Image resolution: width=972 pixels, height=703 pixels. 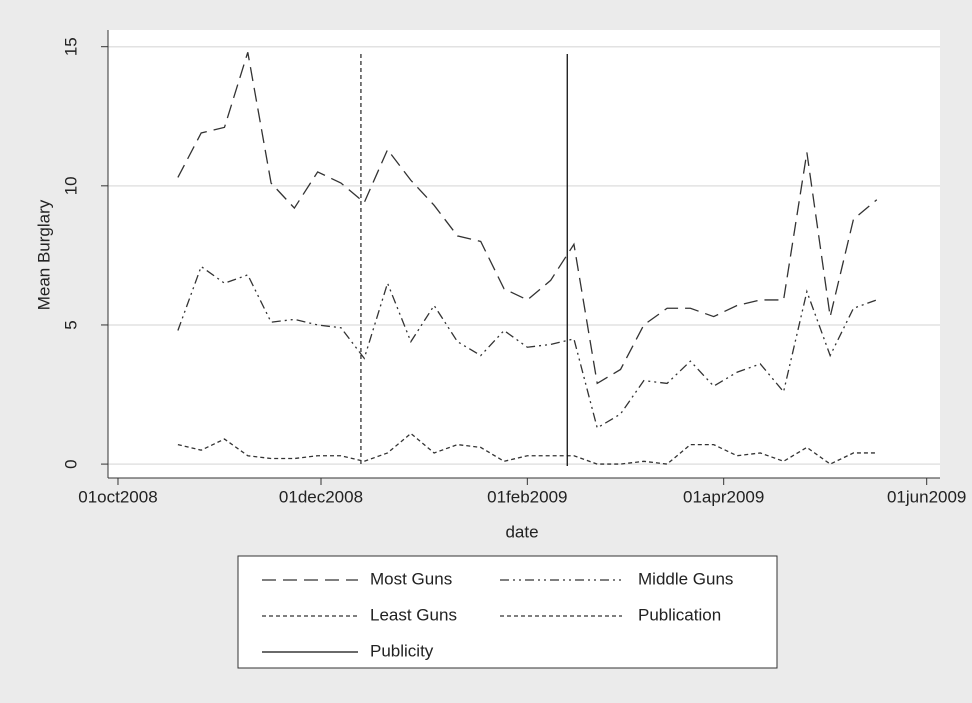 What do you see at coordinates (507, 612) in the screenshot?
I see `legend-box` at bounding box center [507, 612].